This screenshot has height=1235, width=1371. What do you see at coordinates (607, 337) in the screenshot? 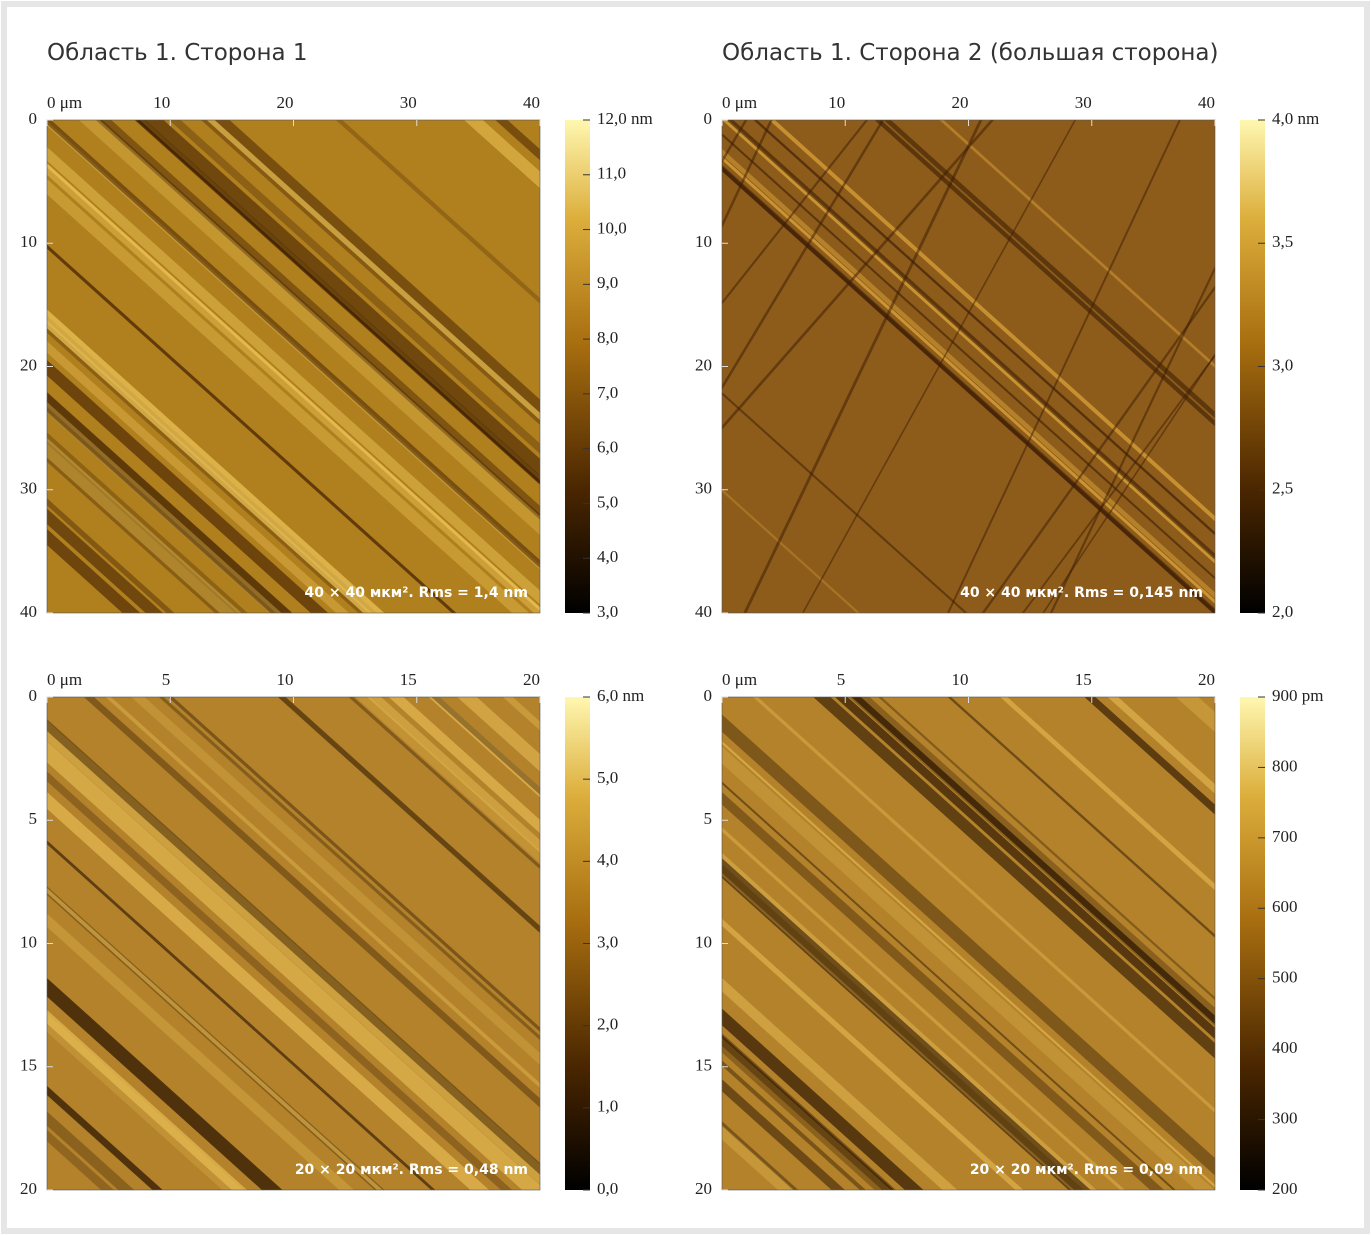
I see `colorbar-tick-label: 8,0` at bounding box center [607, 337].